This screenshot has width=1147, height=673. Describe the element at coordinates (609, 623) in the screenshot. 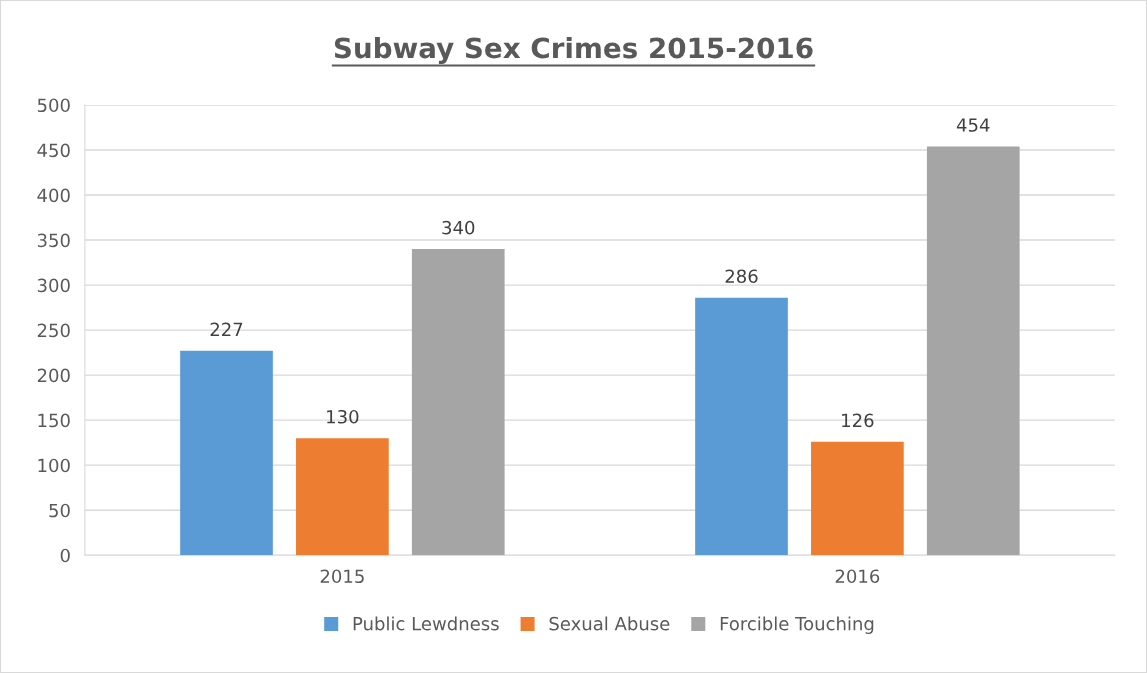

I see `legend-label: Sexual Abuse` at that location.